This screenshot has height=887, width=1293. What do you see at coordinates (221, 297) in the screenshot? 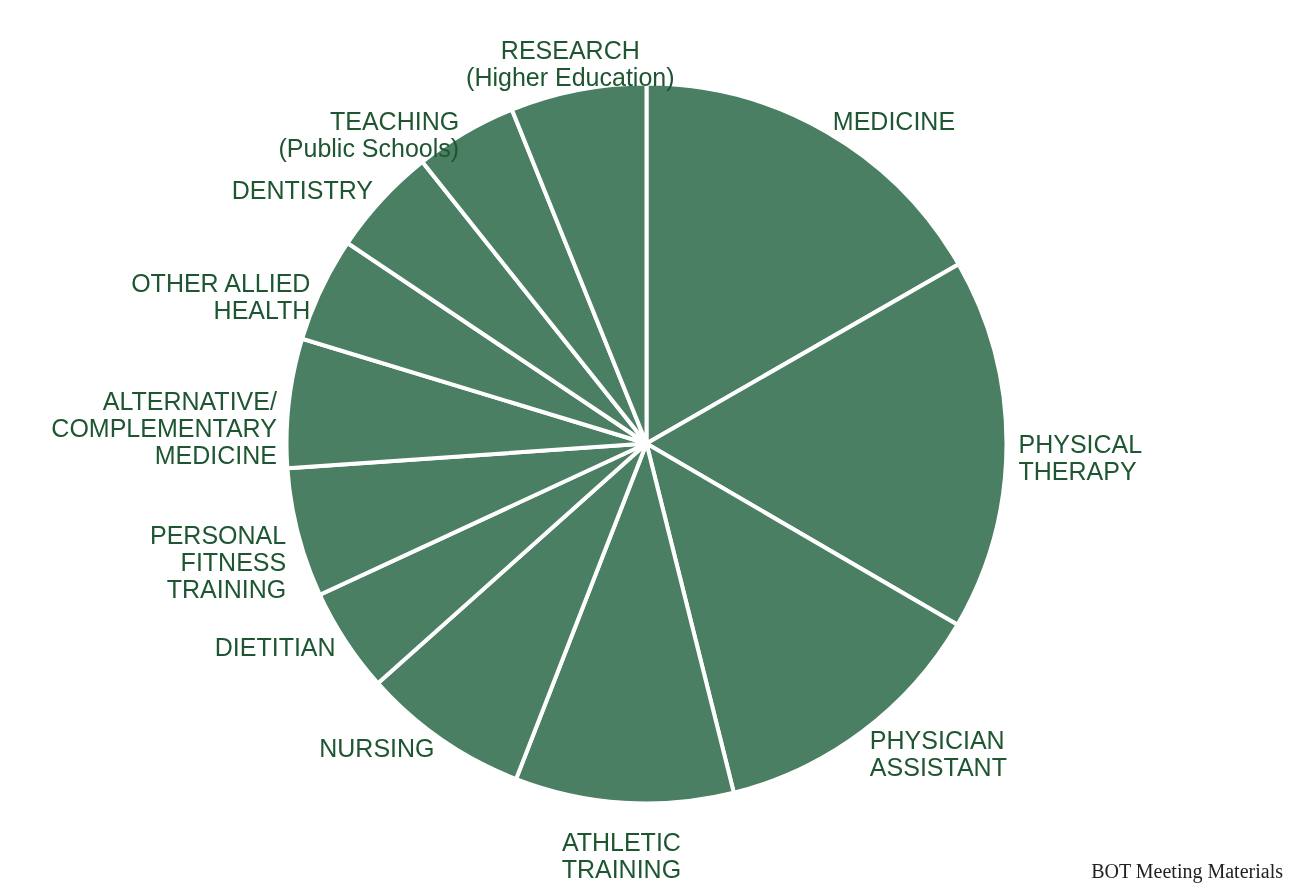
I see `slice-label: OTHER ALLIED HEALTH` at bounding box center [221, 297].